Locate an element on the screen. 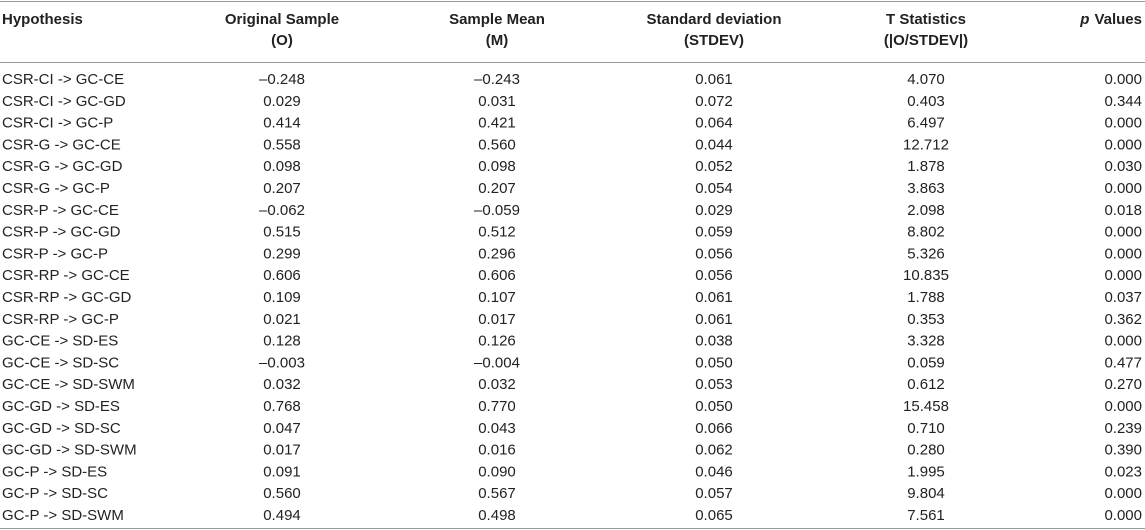  value-cell: 0.362 is located at coordinates (1123, 319).